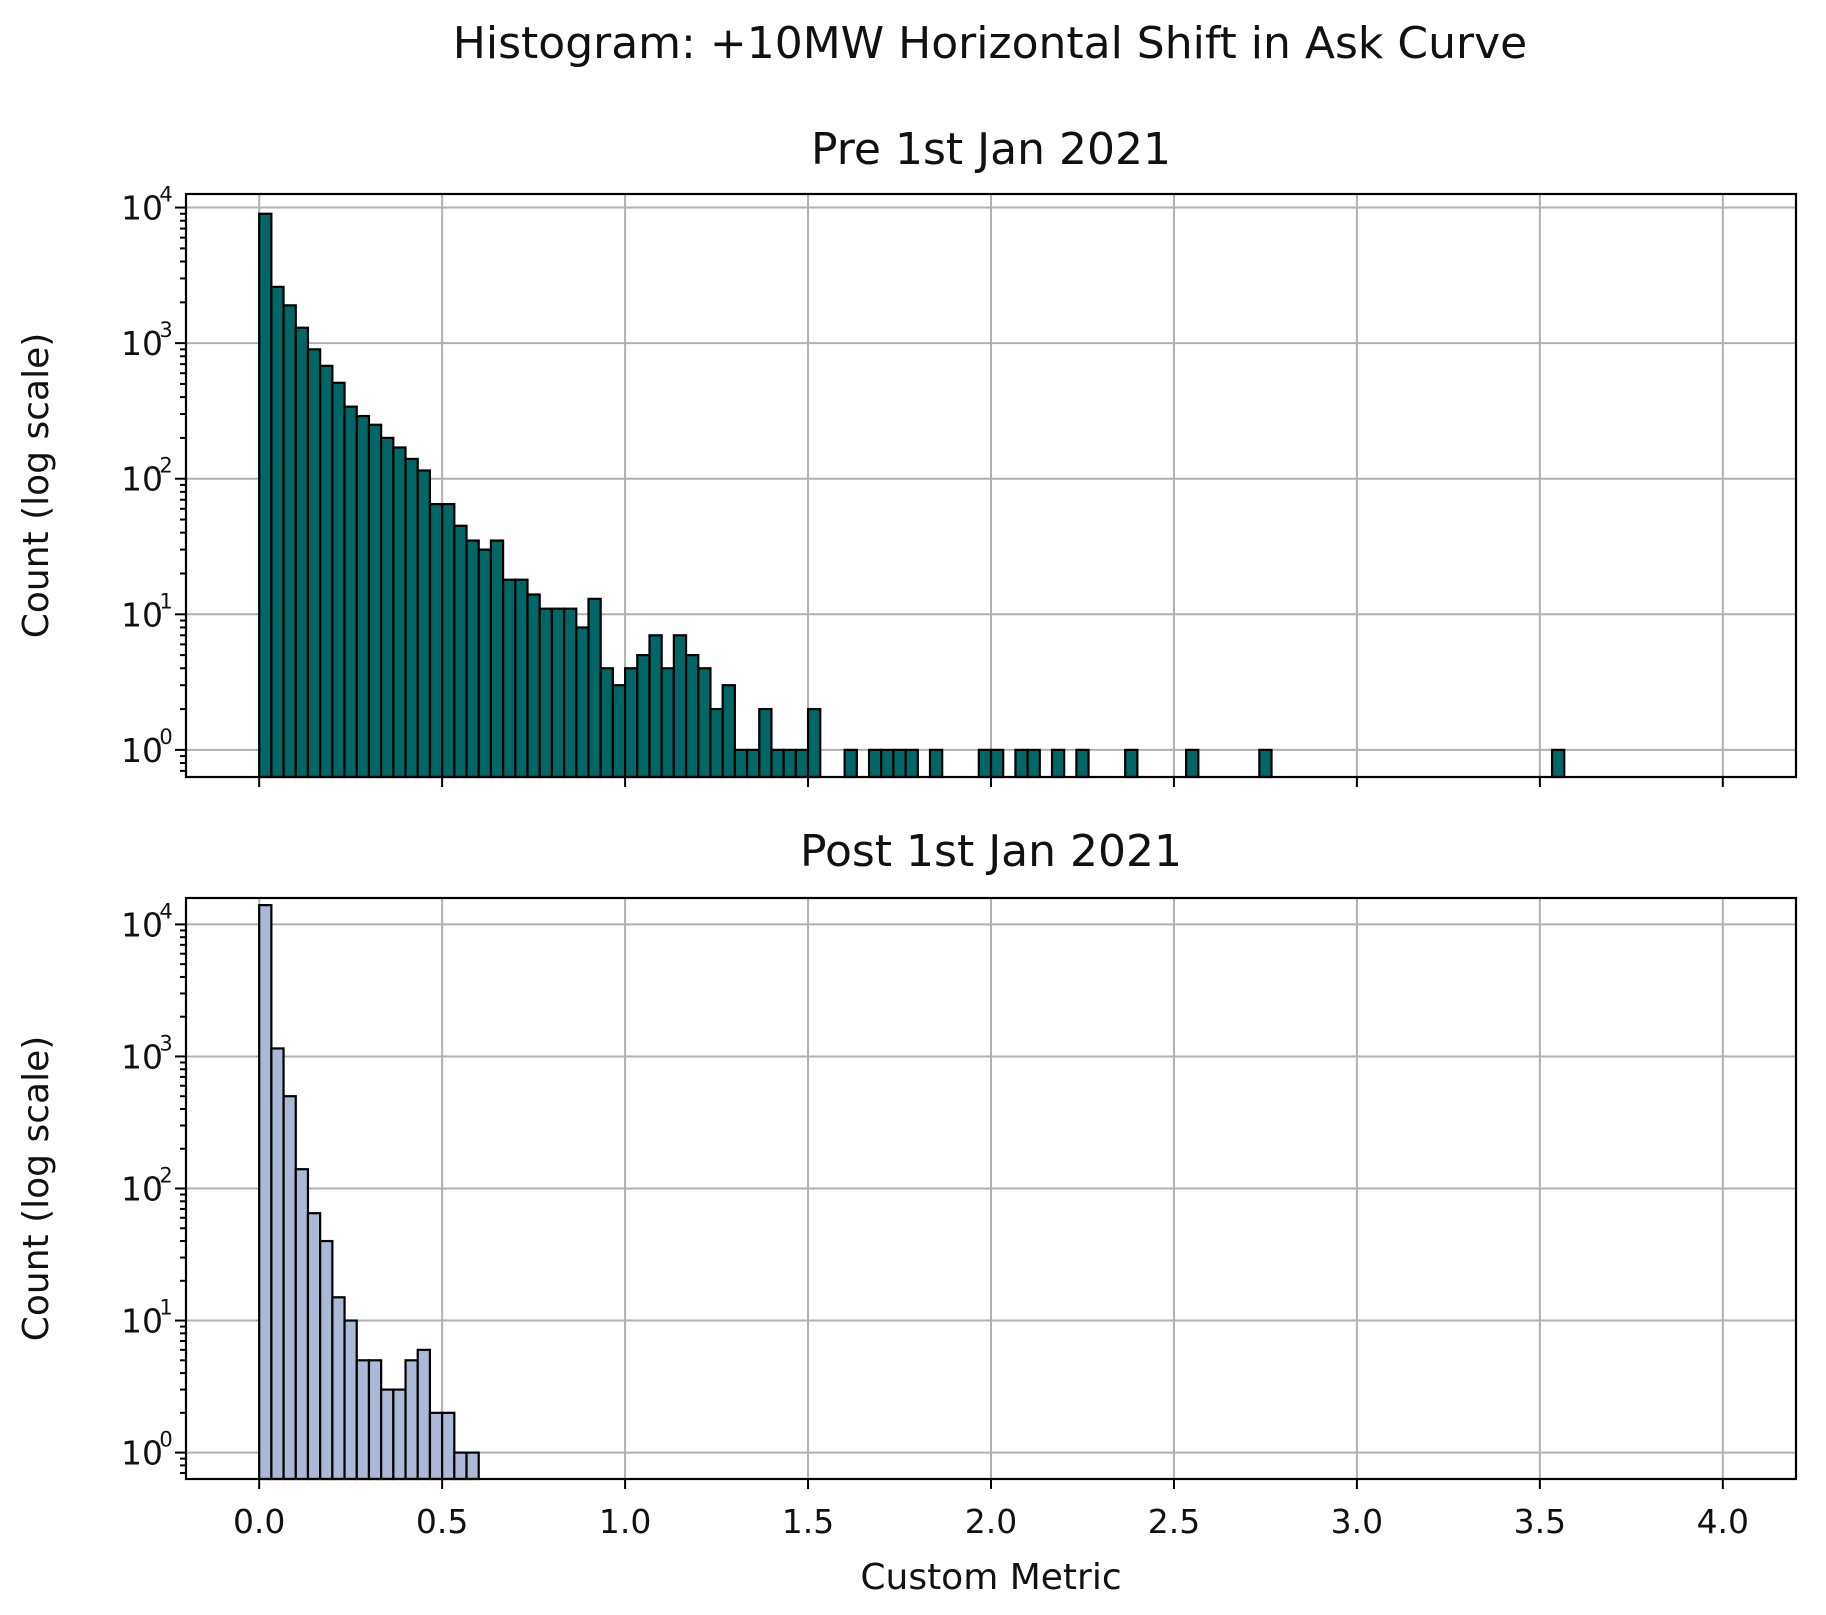  Describe the element at coordinates (259, 1521) in the screenshot. I see `x-tick-label: 0.0` at that location.